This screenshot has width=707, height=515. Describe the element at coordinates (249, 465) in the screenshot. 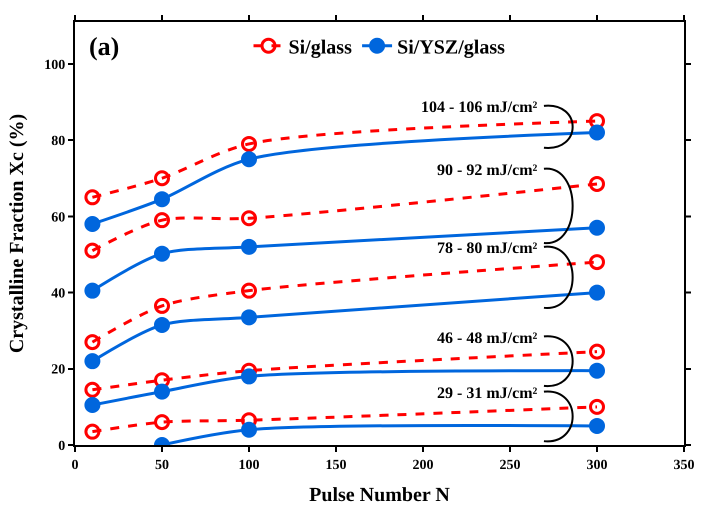

I see `x-tick-label: 100` at that location.